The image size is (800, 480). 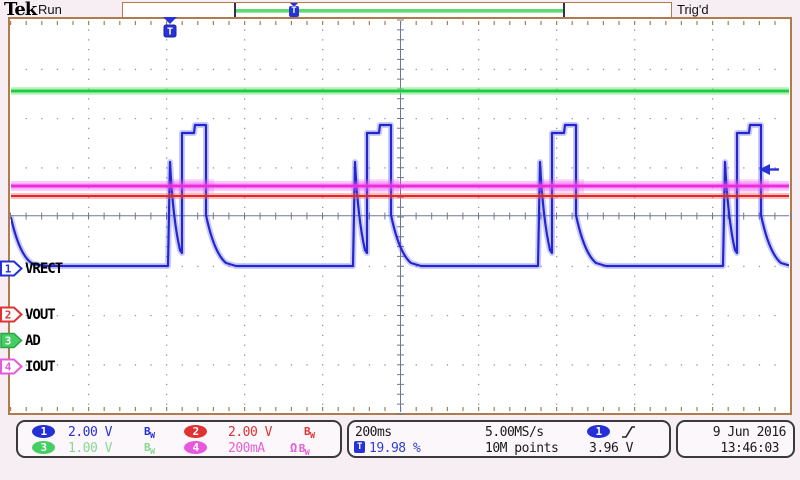 I want to click on channel4-marker: 4, so click(x=11, y=366).